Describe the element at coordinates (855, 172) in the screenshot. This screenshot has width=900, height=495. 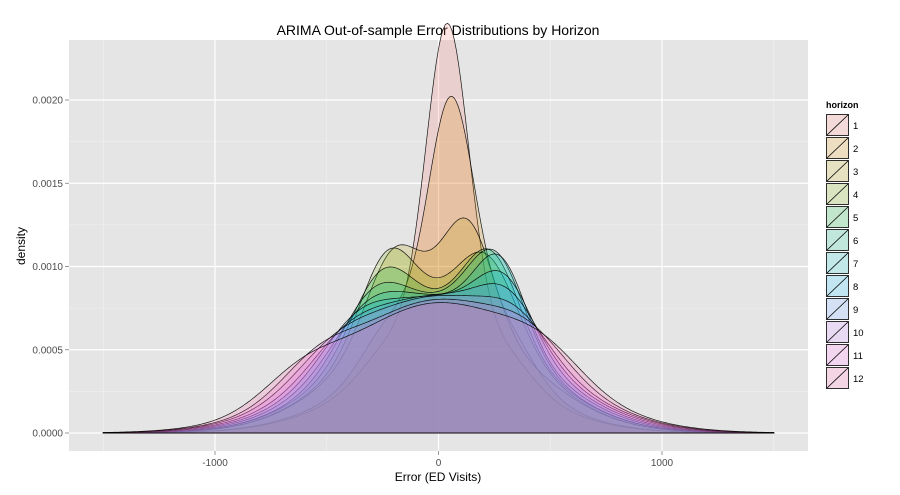
I see `legend-label: 3` at that location.